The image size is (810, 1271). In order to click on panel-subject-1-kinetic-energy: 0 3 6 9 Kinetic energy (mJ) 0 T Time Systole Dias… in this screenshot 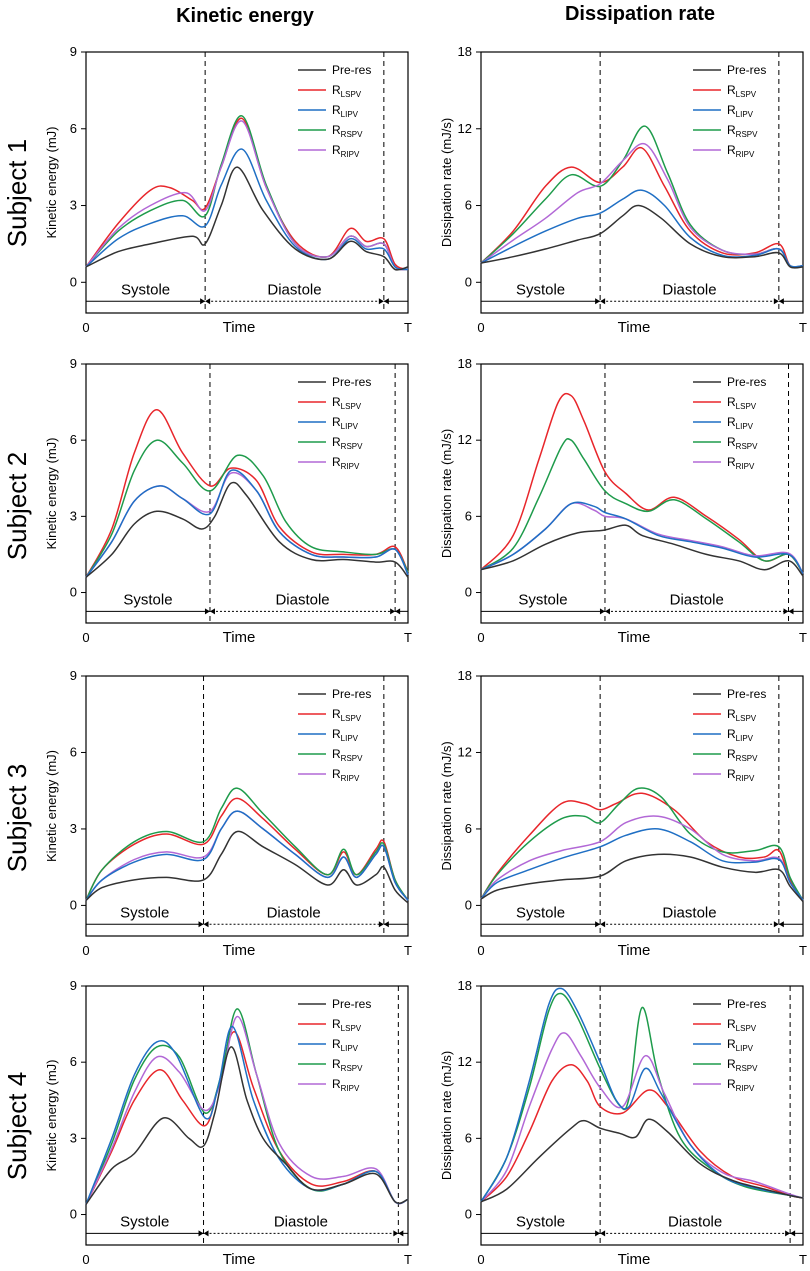, I will do `click(228, 190)`.